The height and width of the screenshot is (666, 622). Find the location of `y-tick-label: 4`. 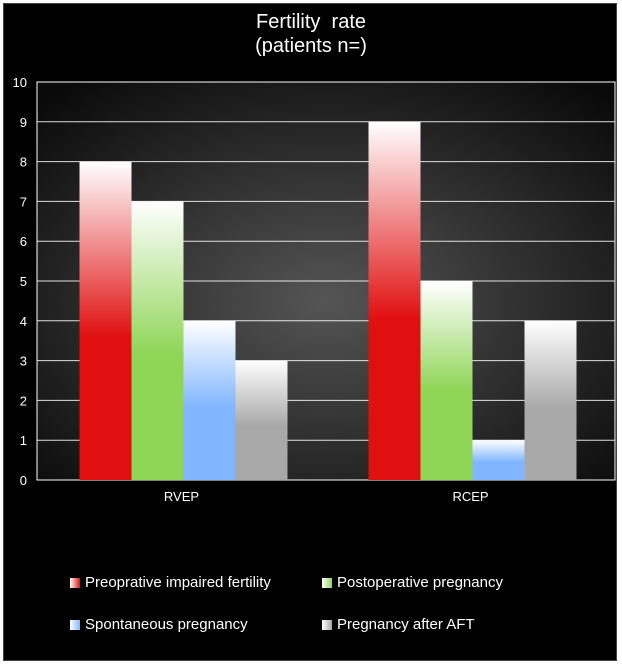

y-tick-label: 4 is located at coordinates (23, 321).